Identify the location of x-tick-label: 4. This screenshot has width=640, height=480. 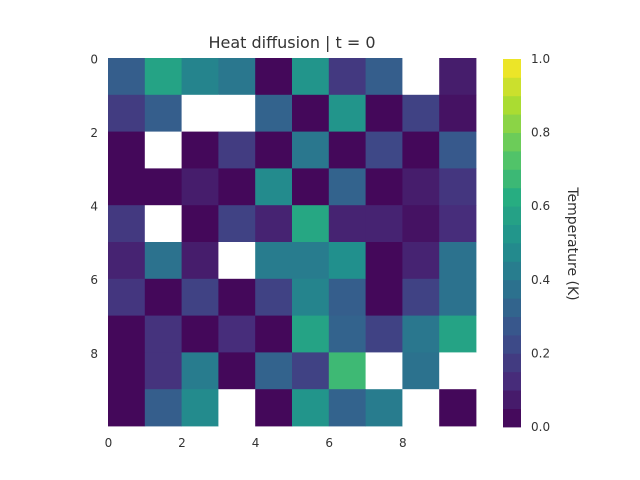
(256, 443).